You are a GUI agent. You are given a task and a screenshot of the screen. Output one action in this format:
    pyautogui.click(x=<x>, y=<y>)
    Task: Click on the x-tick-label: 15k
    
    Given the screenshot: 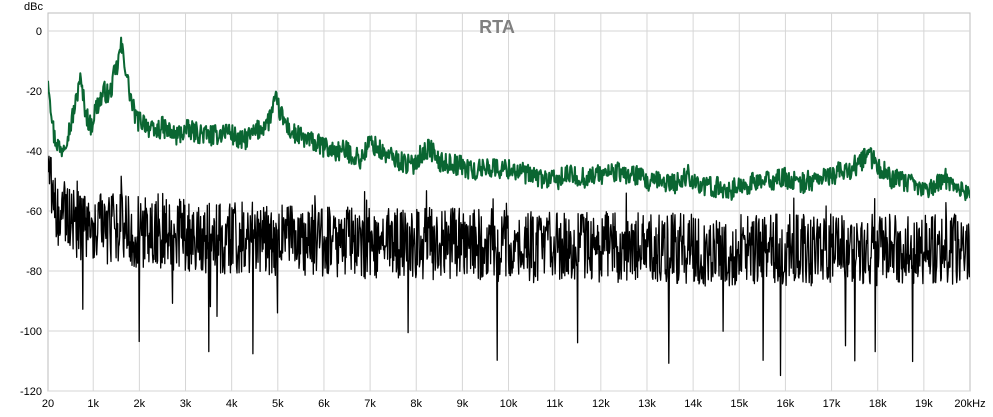 What is the action you would take?
    pyautogui.click(x=739, y=404)
    